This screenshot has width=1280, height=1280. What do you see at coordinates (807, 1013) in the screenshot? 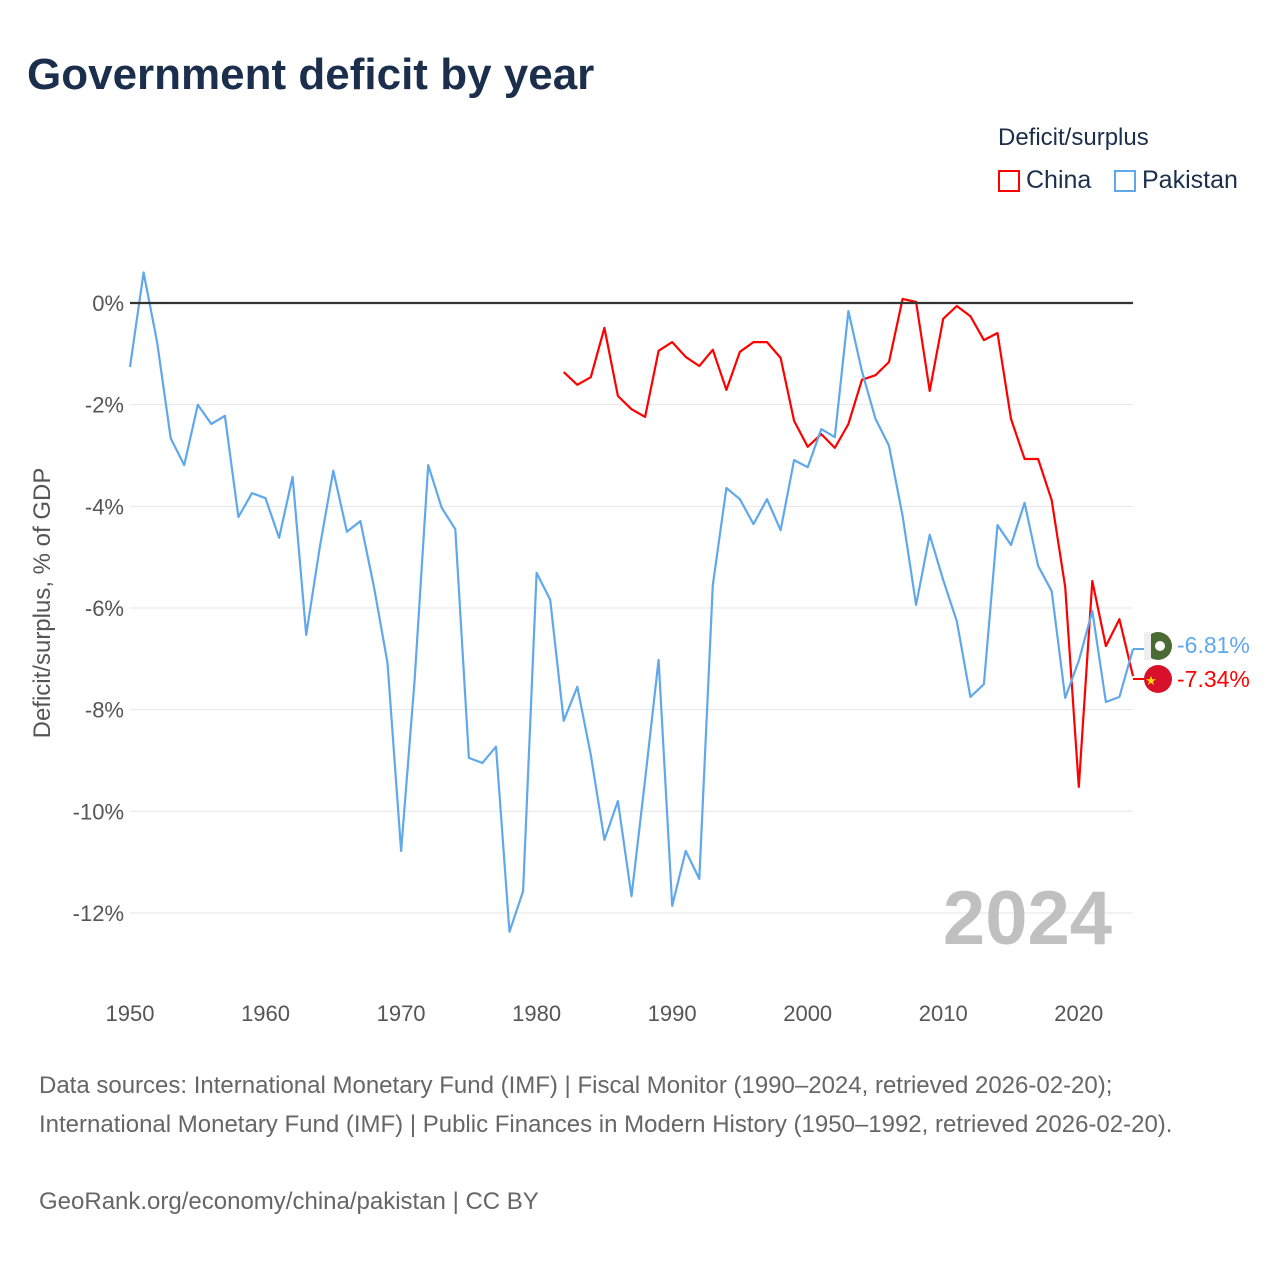
I see `x-tick-label: 2000` at bounding box center [807, 1013].